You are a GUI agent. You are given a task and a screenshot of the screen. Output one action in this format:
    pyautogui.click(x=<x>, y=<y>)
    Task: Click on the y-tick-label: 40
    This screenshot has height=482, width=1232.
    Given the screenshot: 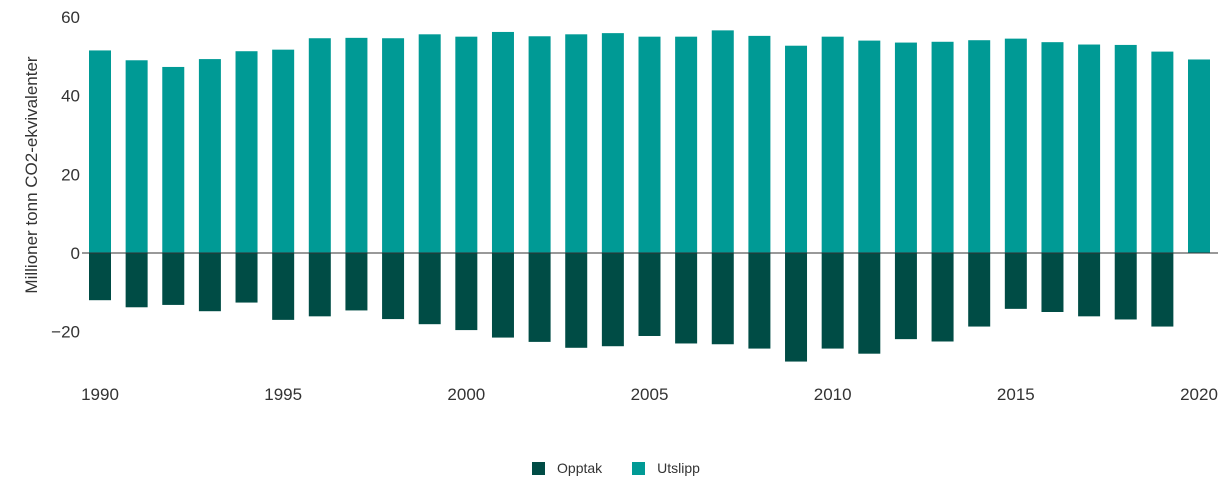 What is the action you would take?
    pyautogui.click(x=70, y=96)
    